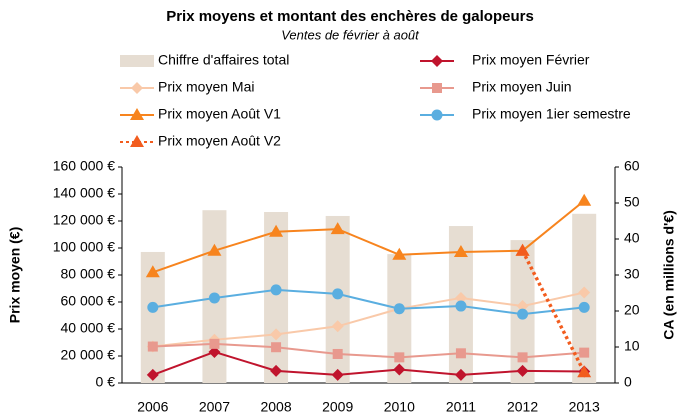 The width and height of the screenshot is (687, 418). What do you see at coordinates (106, 382) in the screenshot?
I see `y-tick-label: 0 €` at bounding box center [106, 382].